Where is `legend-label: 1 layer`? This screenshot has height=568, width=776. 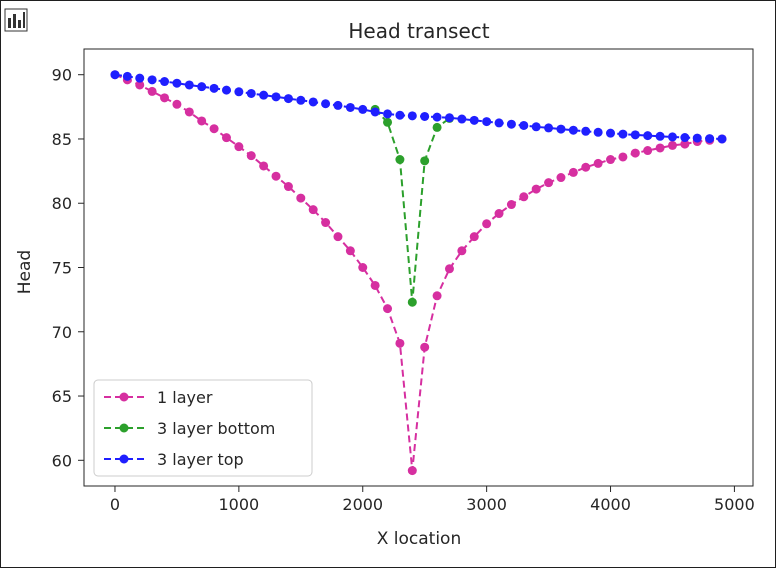 legend-label: 1 layer is located at coordinates (185, 397).